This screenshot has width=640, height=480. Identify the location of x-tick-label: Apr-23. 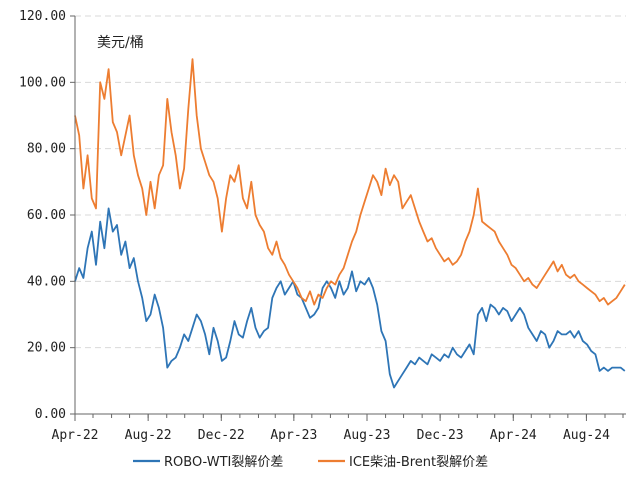
(293, 435).